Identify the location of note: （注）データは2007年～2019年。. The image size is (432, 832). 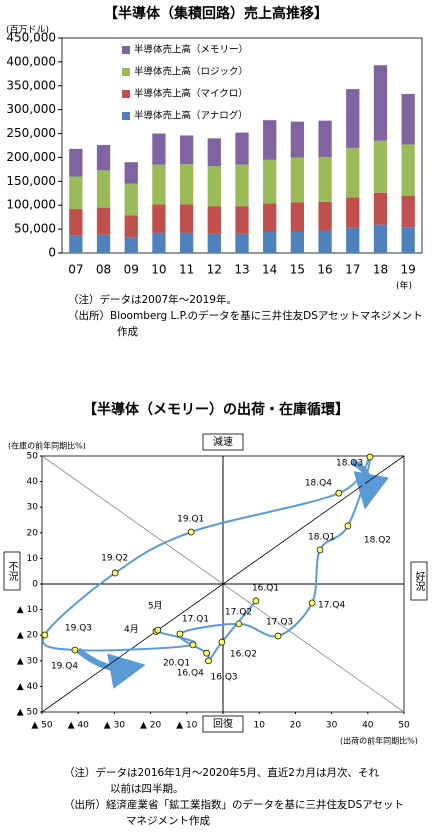
(152, 299).